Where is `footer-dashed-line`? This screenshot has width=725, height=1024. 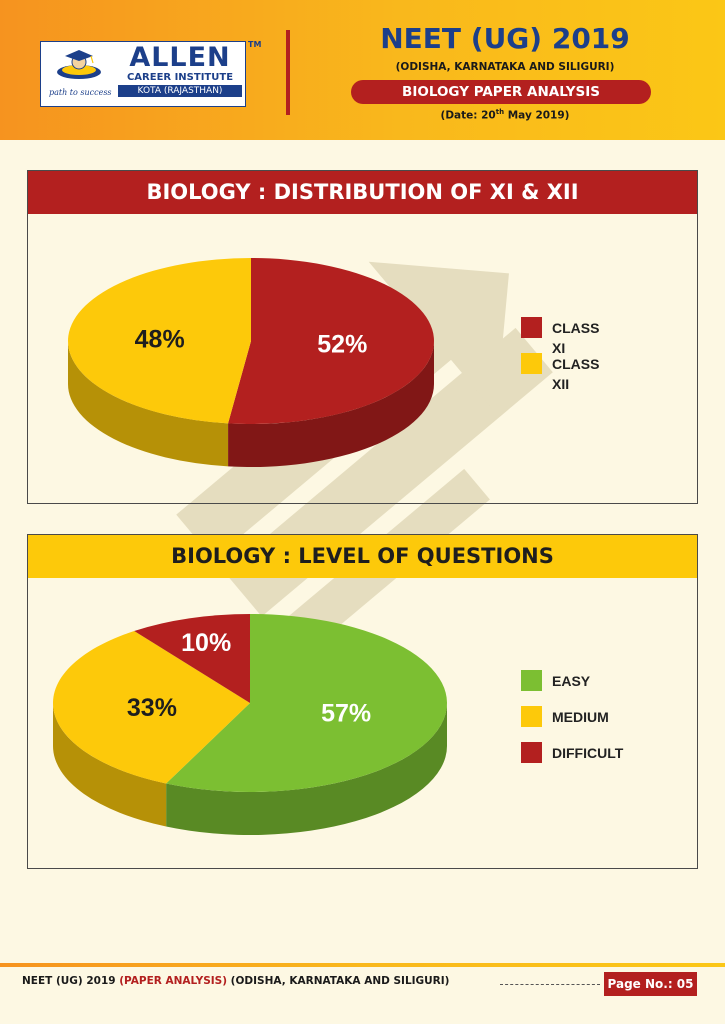 footer-dashed-line is located at coordinates (550, 984).